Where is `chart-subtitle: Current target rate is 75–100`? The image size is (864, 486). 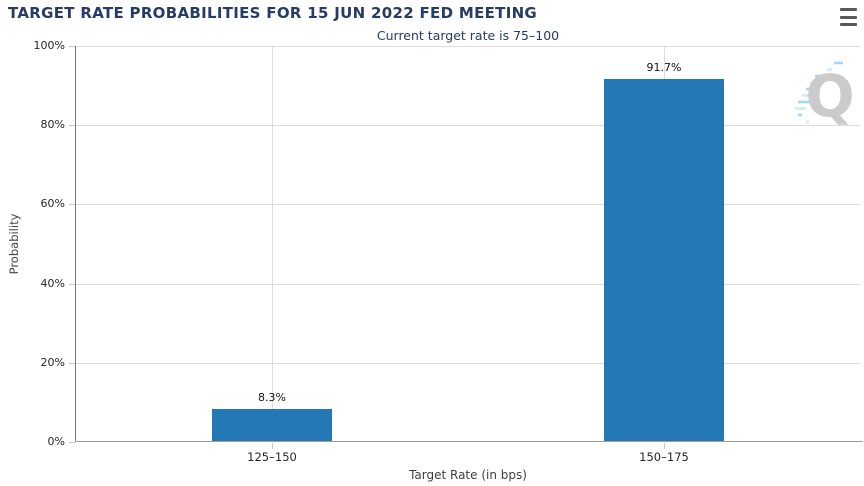 chart-subtitle: Current target rate is 75–100 is located at coordinates (468, 35).